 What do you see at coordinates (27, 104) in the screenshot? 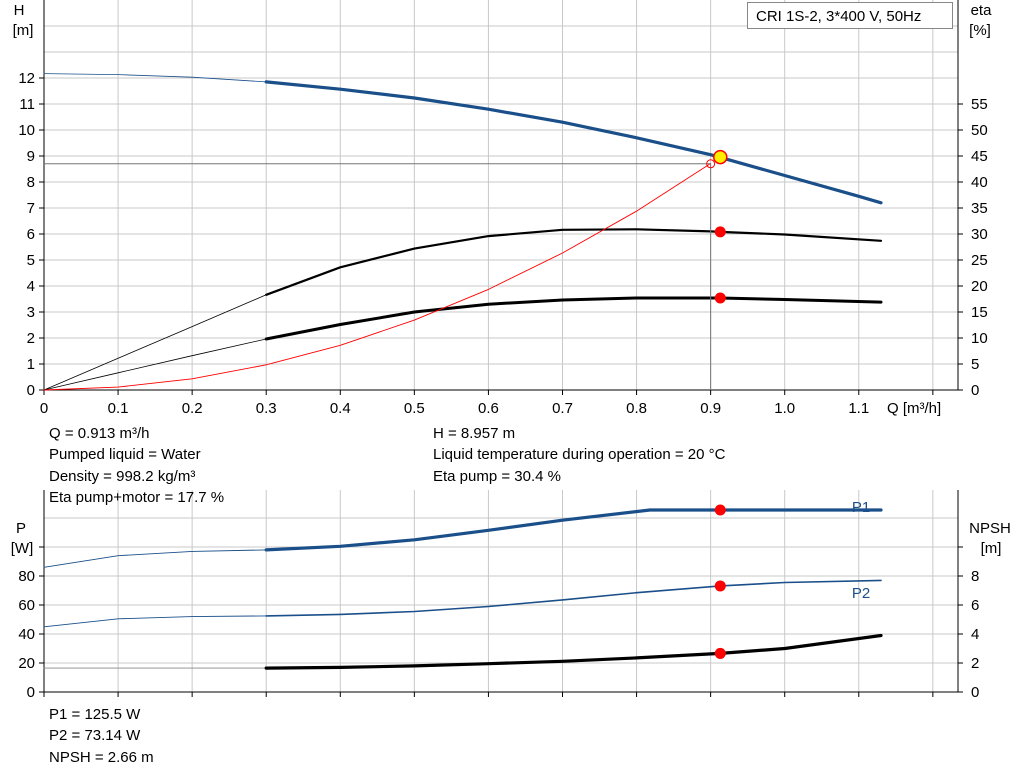
I see `y-left-tick-label: 11` at bounding box center [27, 104].